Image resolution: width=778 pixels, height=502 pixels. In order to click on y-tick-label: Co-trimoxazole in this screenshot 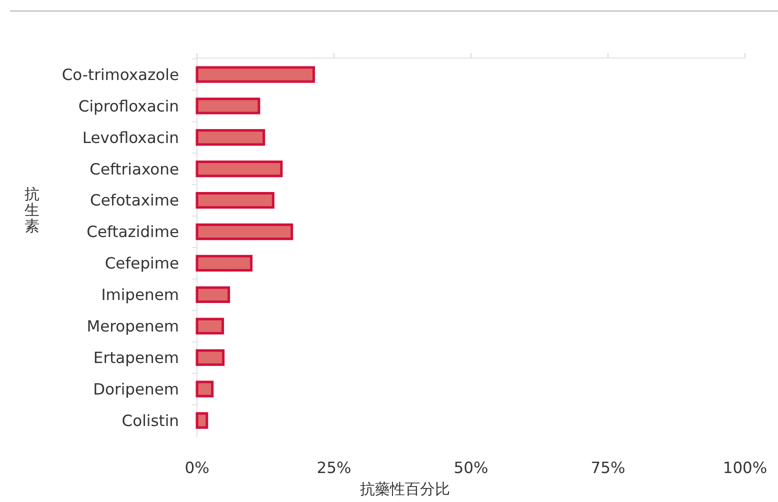, I will do `click(120, 75)`.